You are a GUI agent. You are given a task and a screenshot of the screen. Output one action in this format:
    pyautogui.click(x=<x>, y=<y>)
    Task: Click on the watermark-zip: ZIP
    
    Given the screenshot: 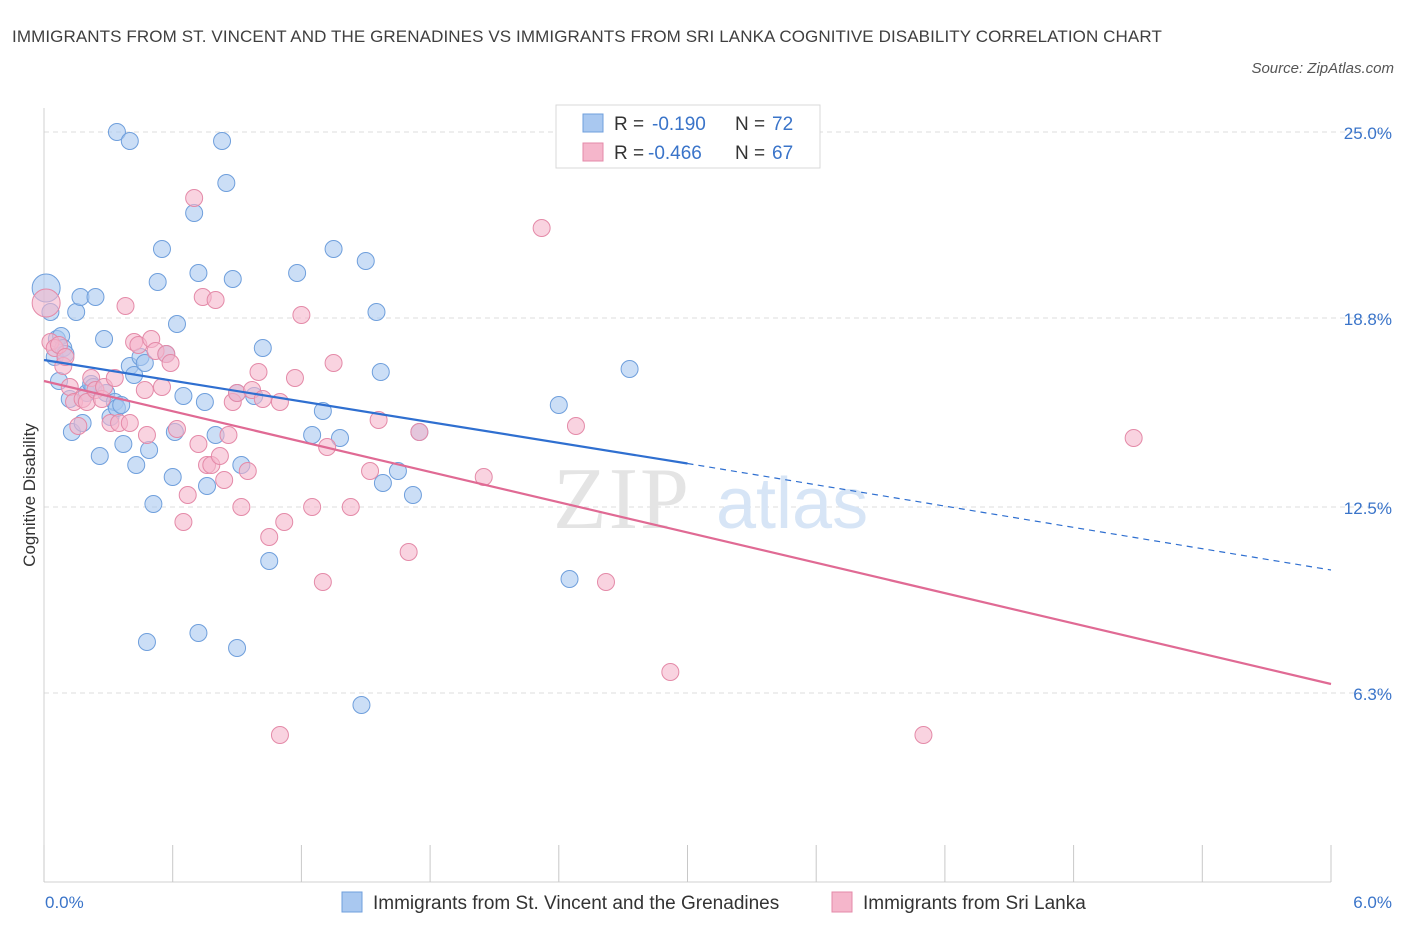 What is the action you would take?
    pyautogui.click(x=622, y=499)
    